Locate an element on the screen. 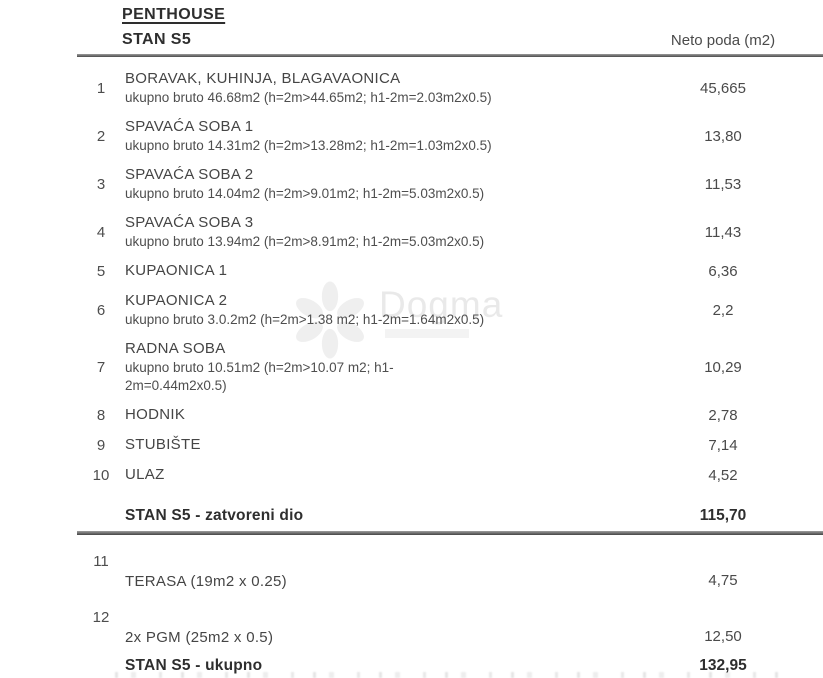 This screenshot has height=678, width=823. row-name-cell: HODNIK is located at coordinates (374, 415).